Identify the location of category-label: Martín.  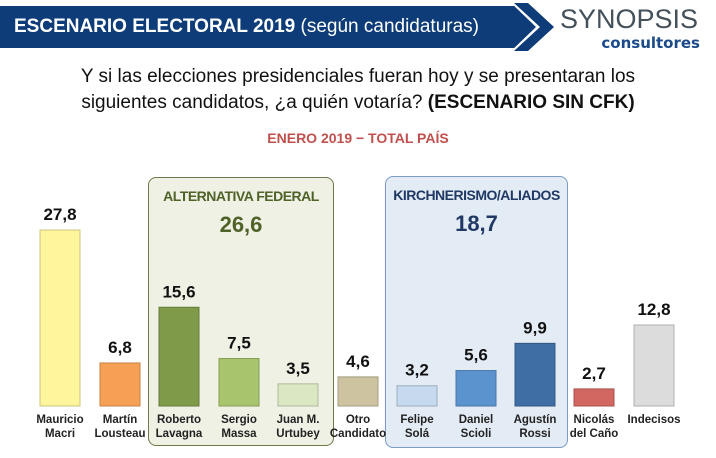
(120, 420).